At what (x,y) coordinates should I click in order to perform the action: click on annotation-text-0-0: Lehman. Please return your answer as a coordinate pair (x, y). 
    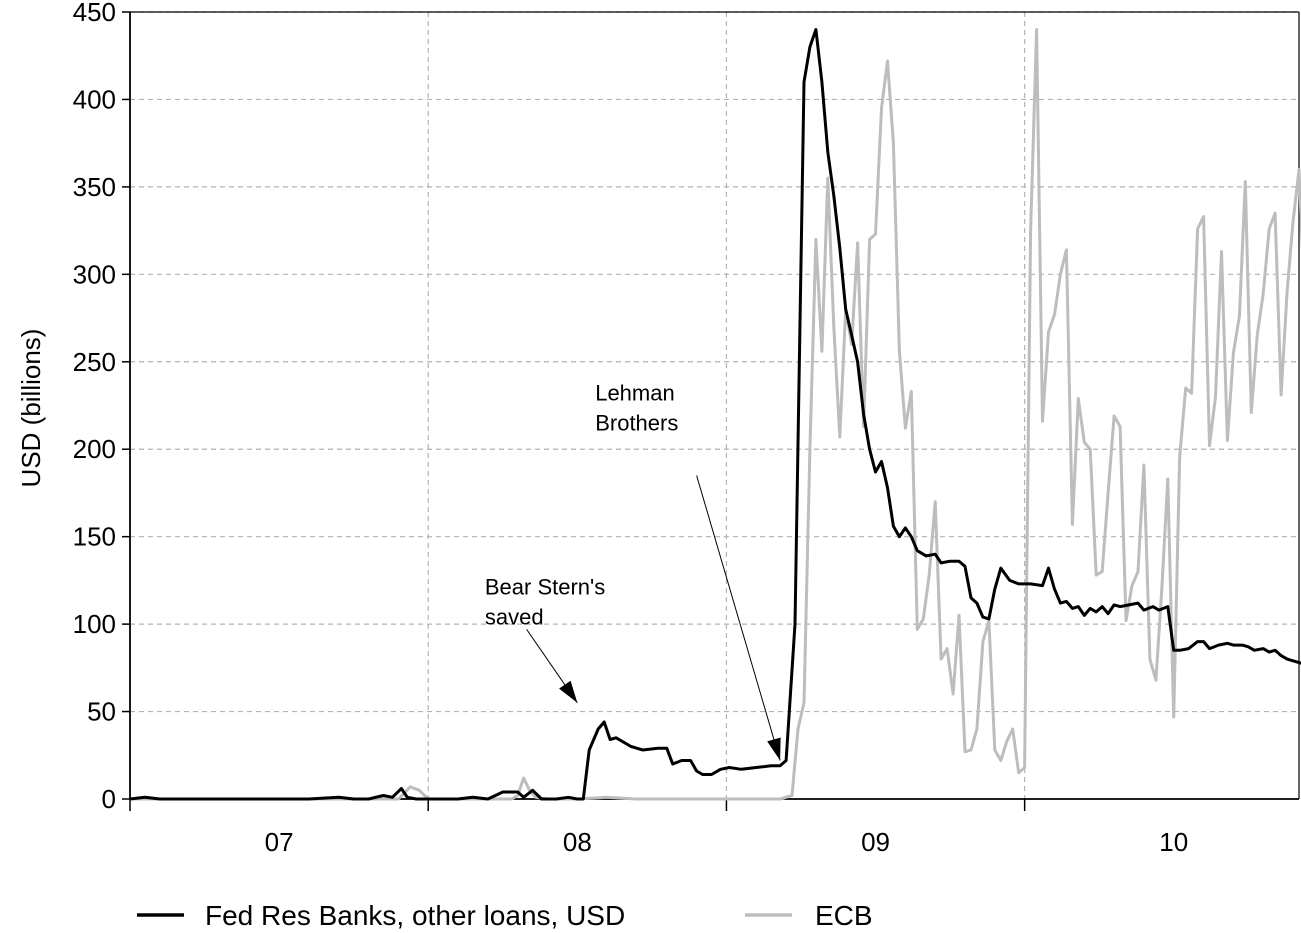
    Looking at the image, I should click on (635, 392).